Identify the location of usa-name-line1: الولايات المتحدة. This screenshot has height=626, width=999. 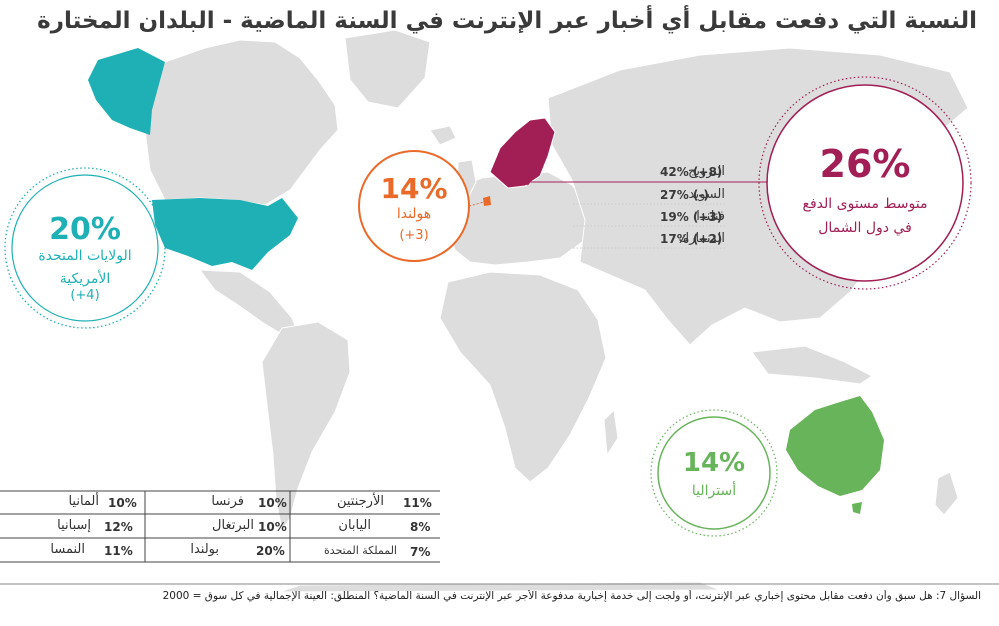
(85, 256).